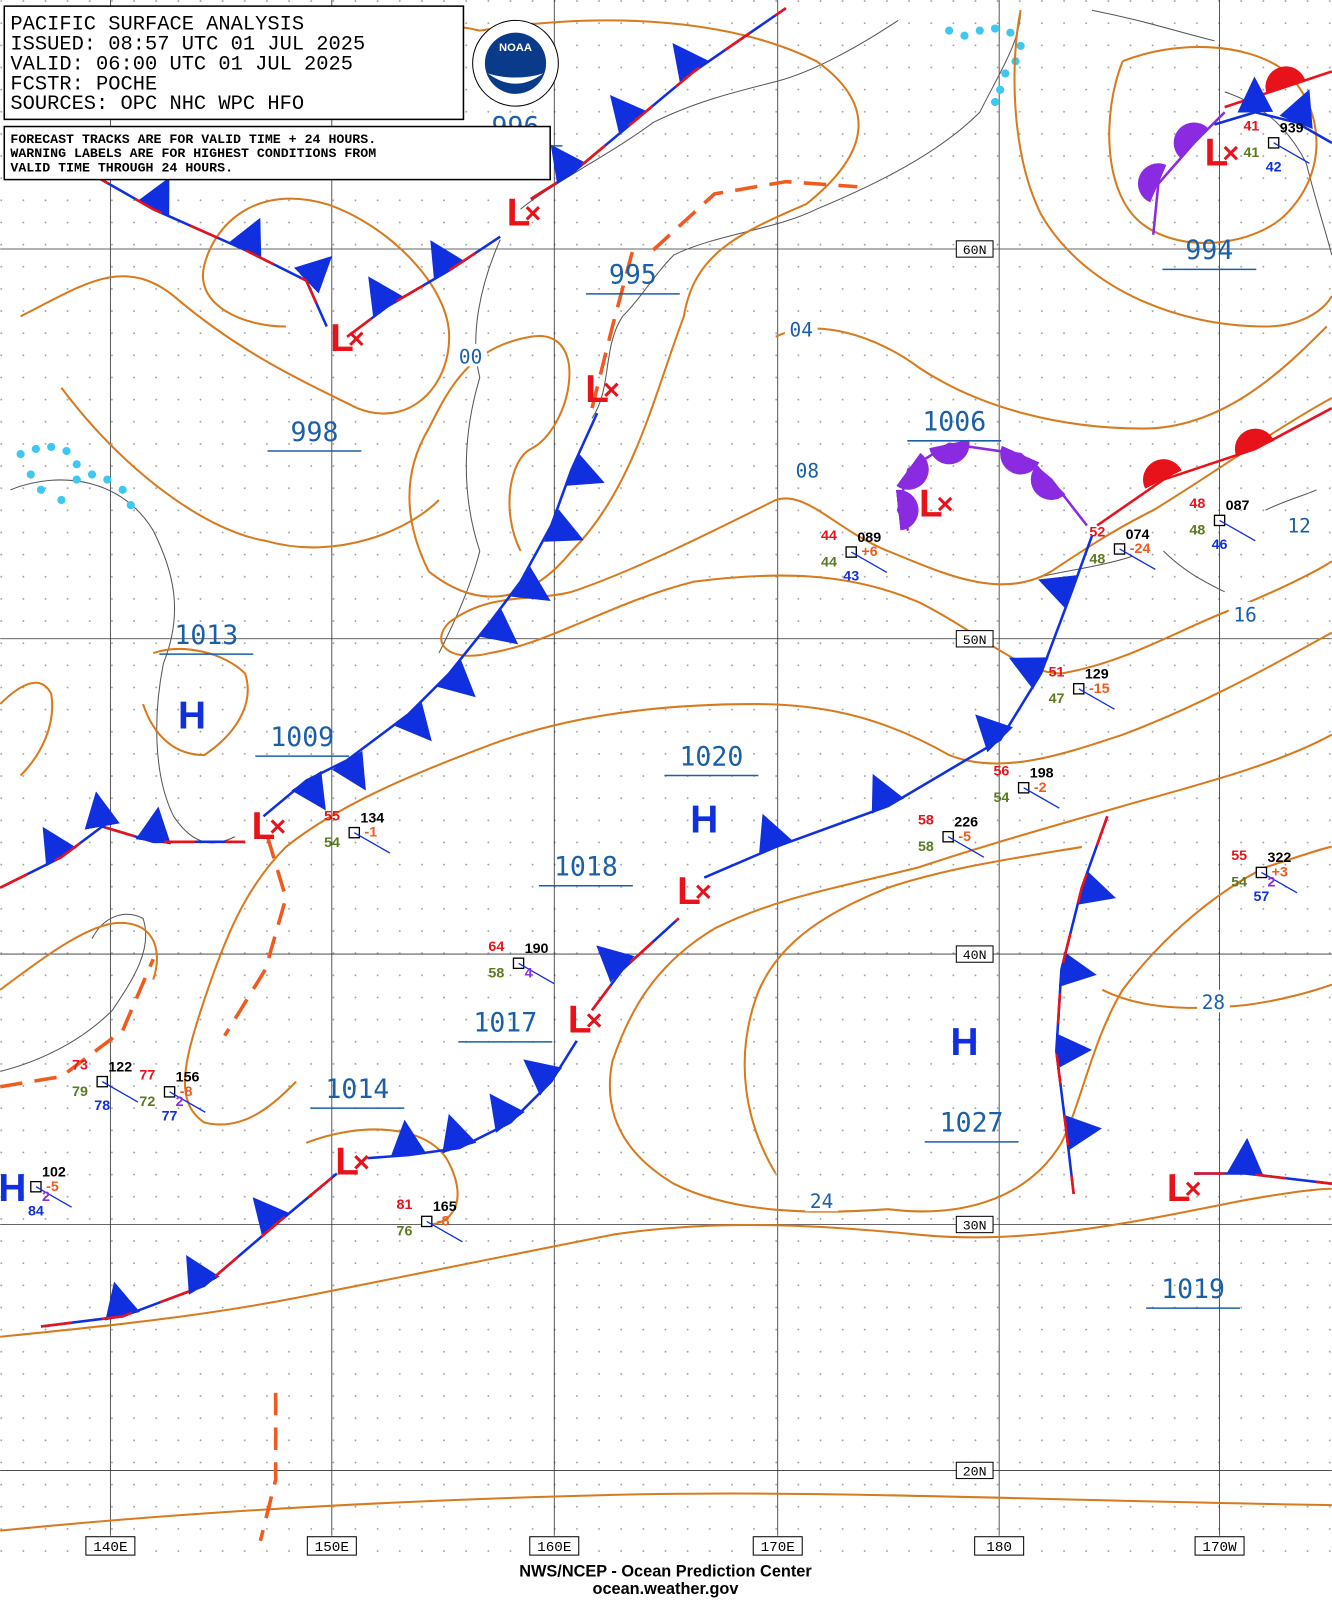 This screenshot has height=1600, width=1332. I want to click on station-temp: 52, so click(1097, 533).